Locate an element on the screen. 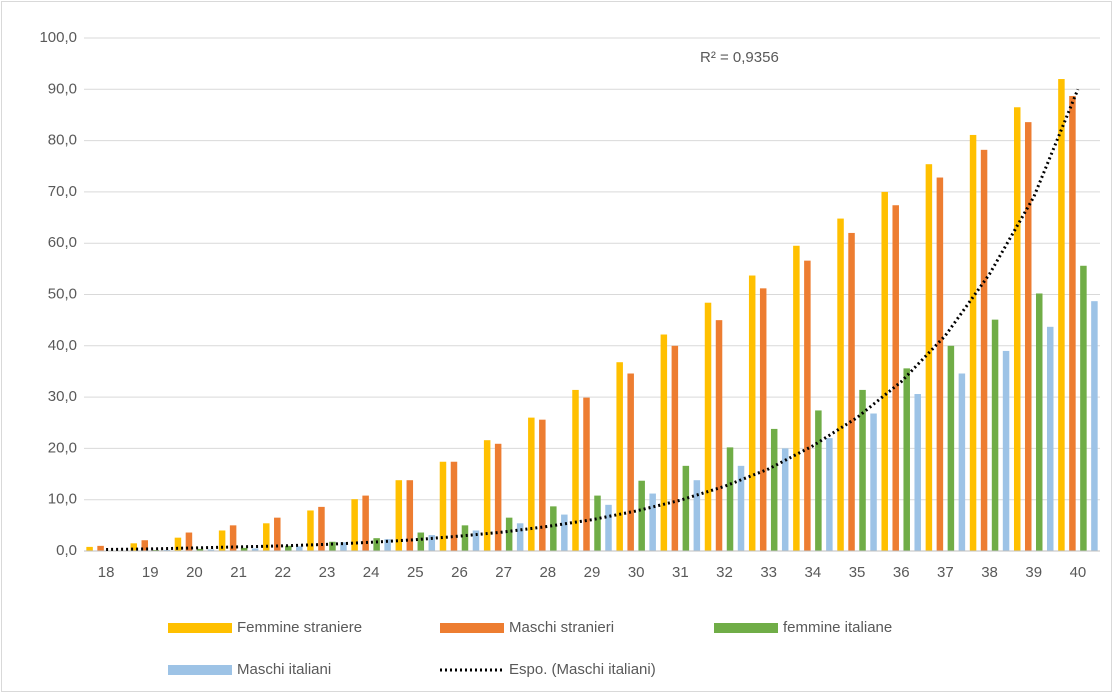 Image resolution: width=1115 pixels, height=700 pixels. legend-label: Femmine straniere is located at coordinates (299, 627).